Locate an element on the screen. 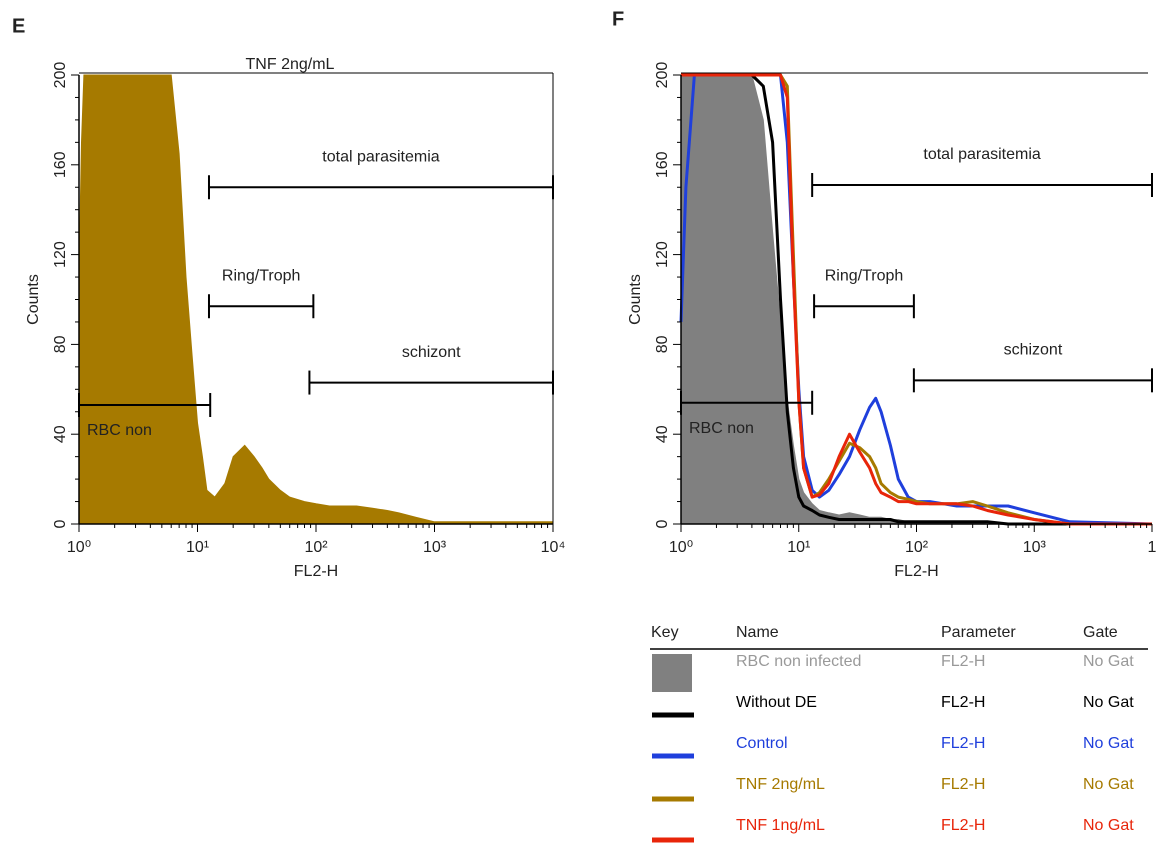 This screenshot has height=845, width=1158. panel-label: E is located at coordinates (18, 26).